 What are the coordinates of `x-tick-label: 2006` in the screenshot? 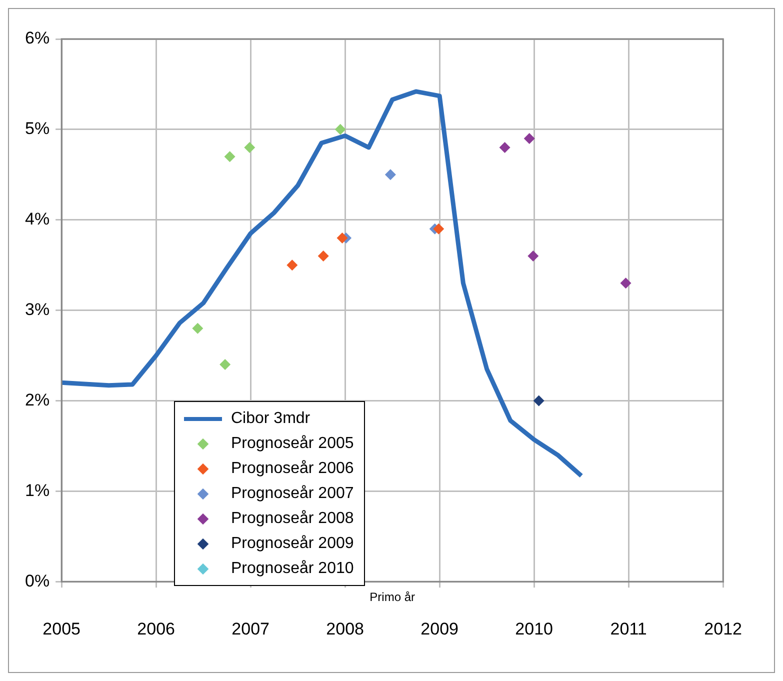 It's located at (156, 628).